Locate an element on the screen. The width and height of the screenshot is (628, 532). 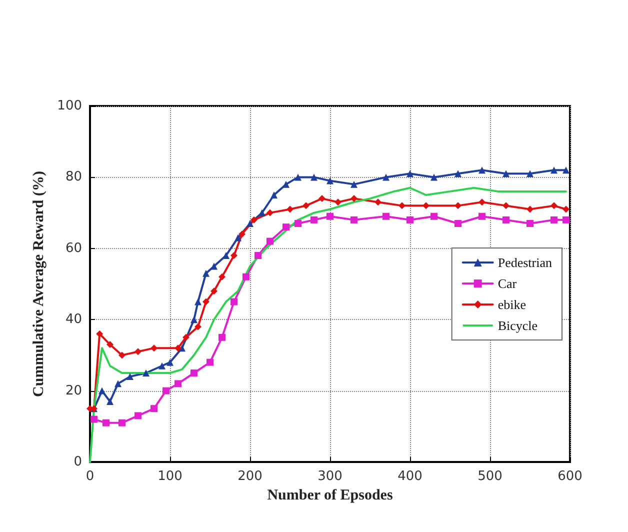
y-tick-label: 0 is located at coordinates (78, 462).